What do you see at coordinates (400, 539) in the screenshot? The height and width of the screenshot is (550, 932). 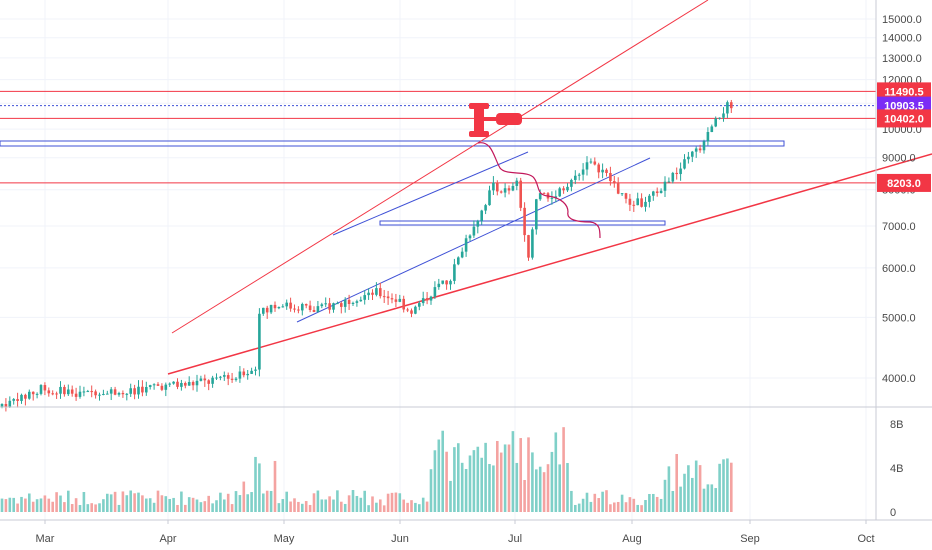 I see `time-tick-label: Jun` at bounding box center [400, 539].